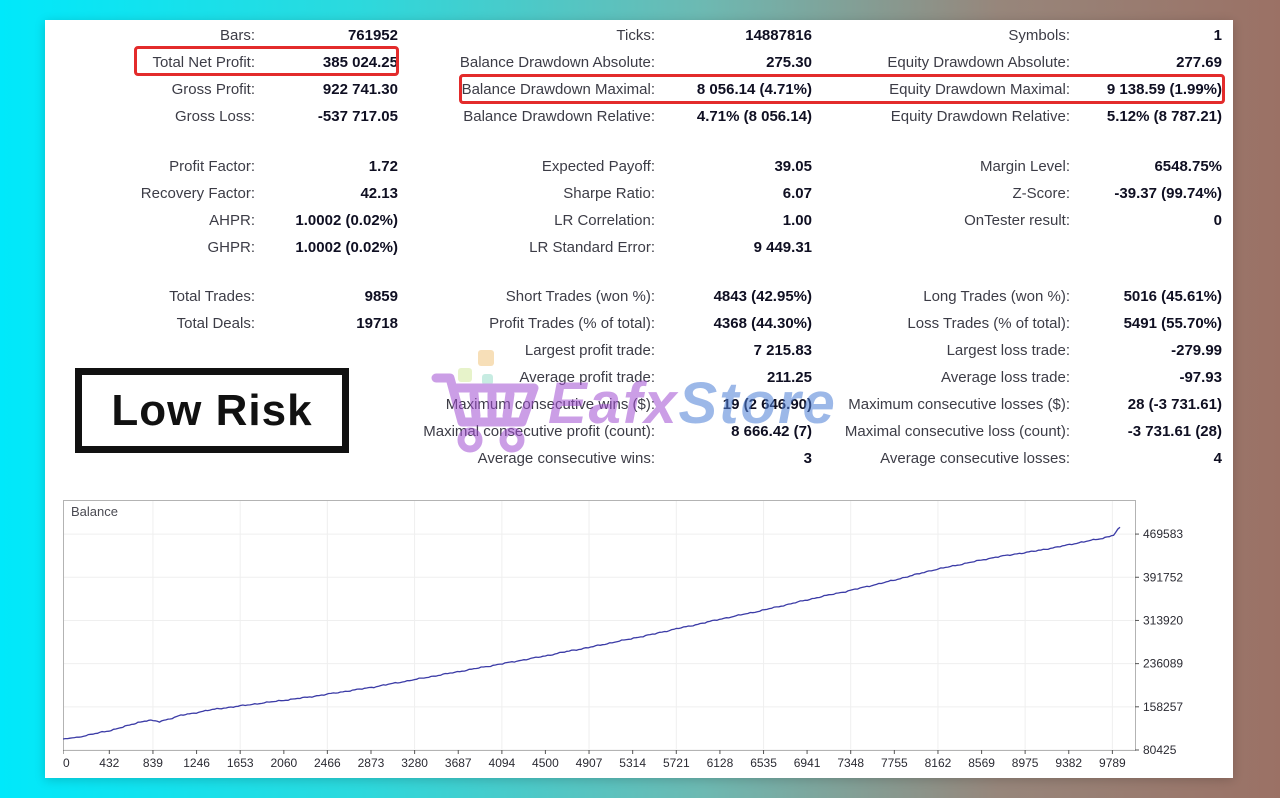  I want to click on low-risk-badge: Low Risk, so click(212, 410).